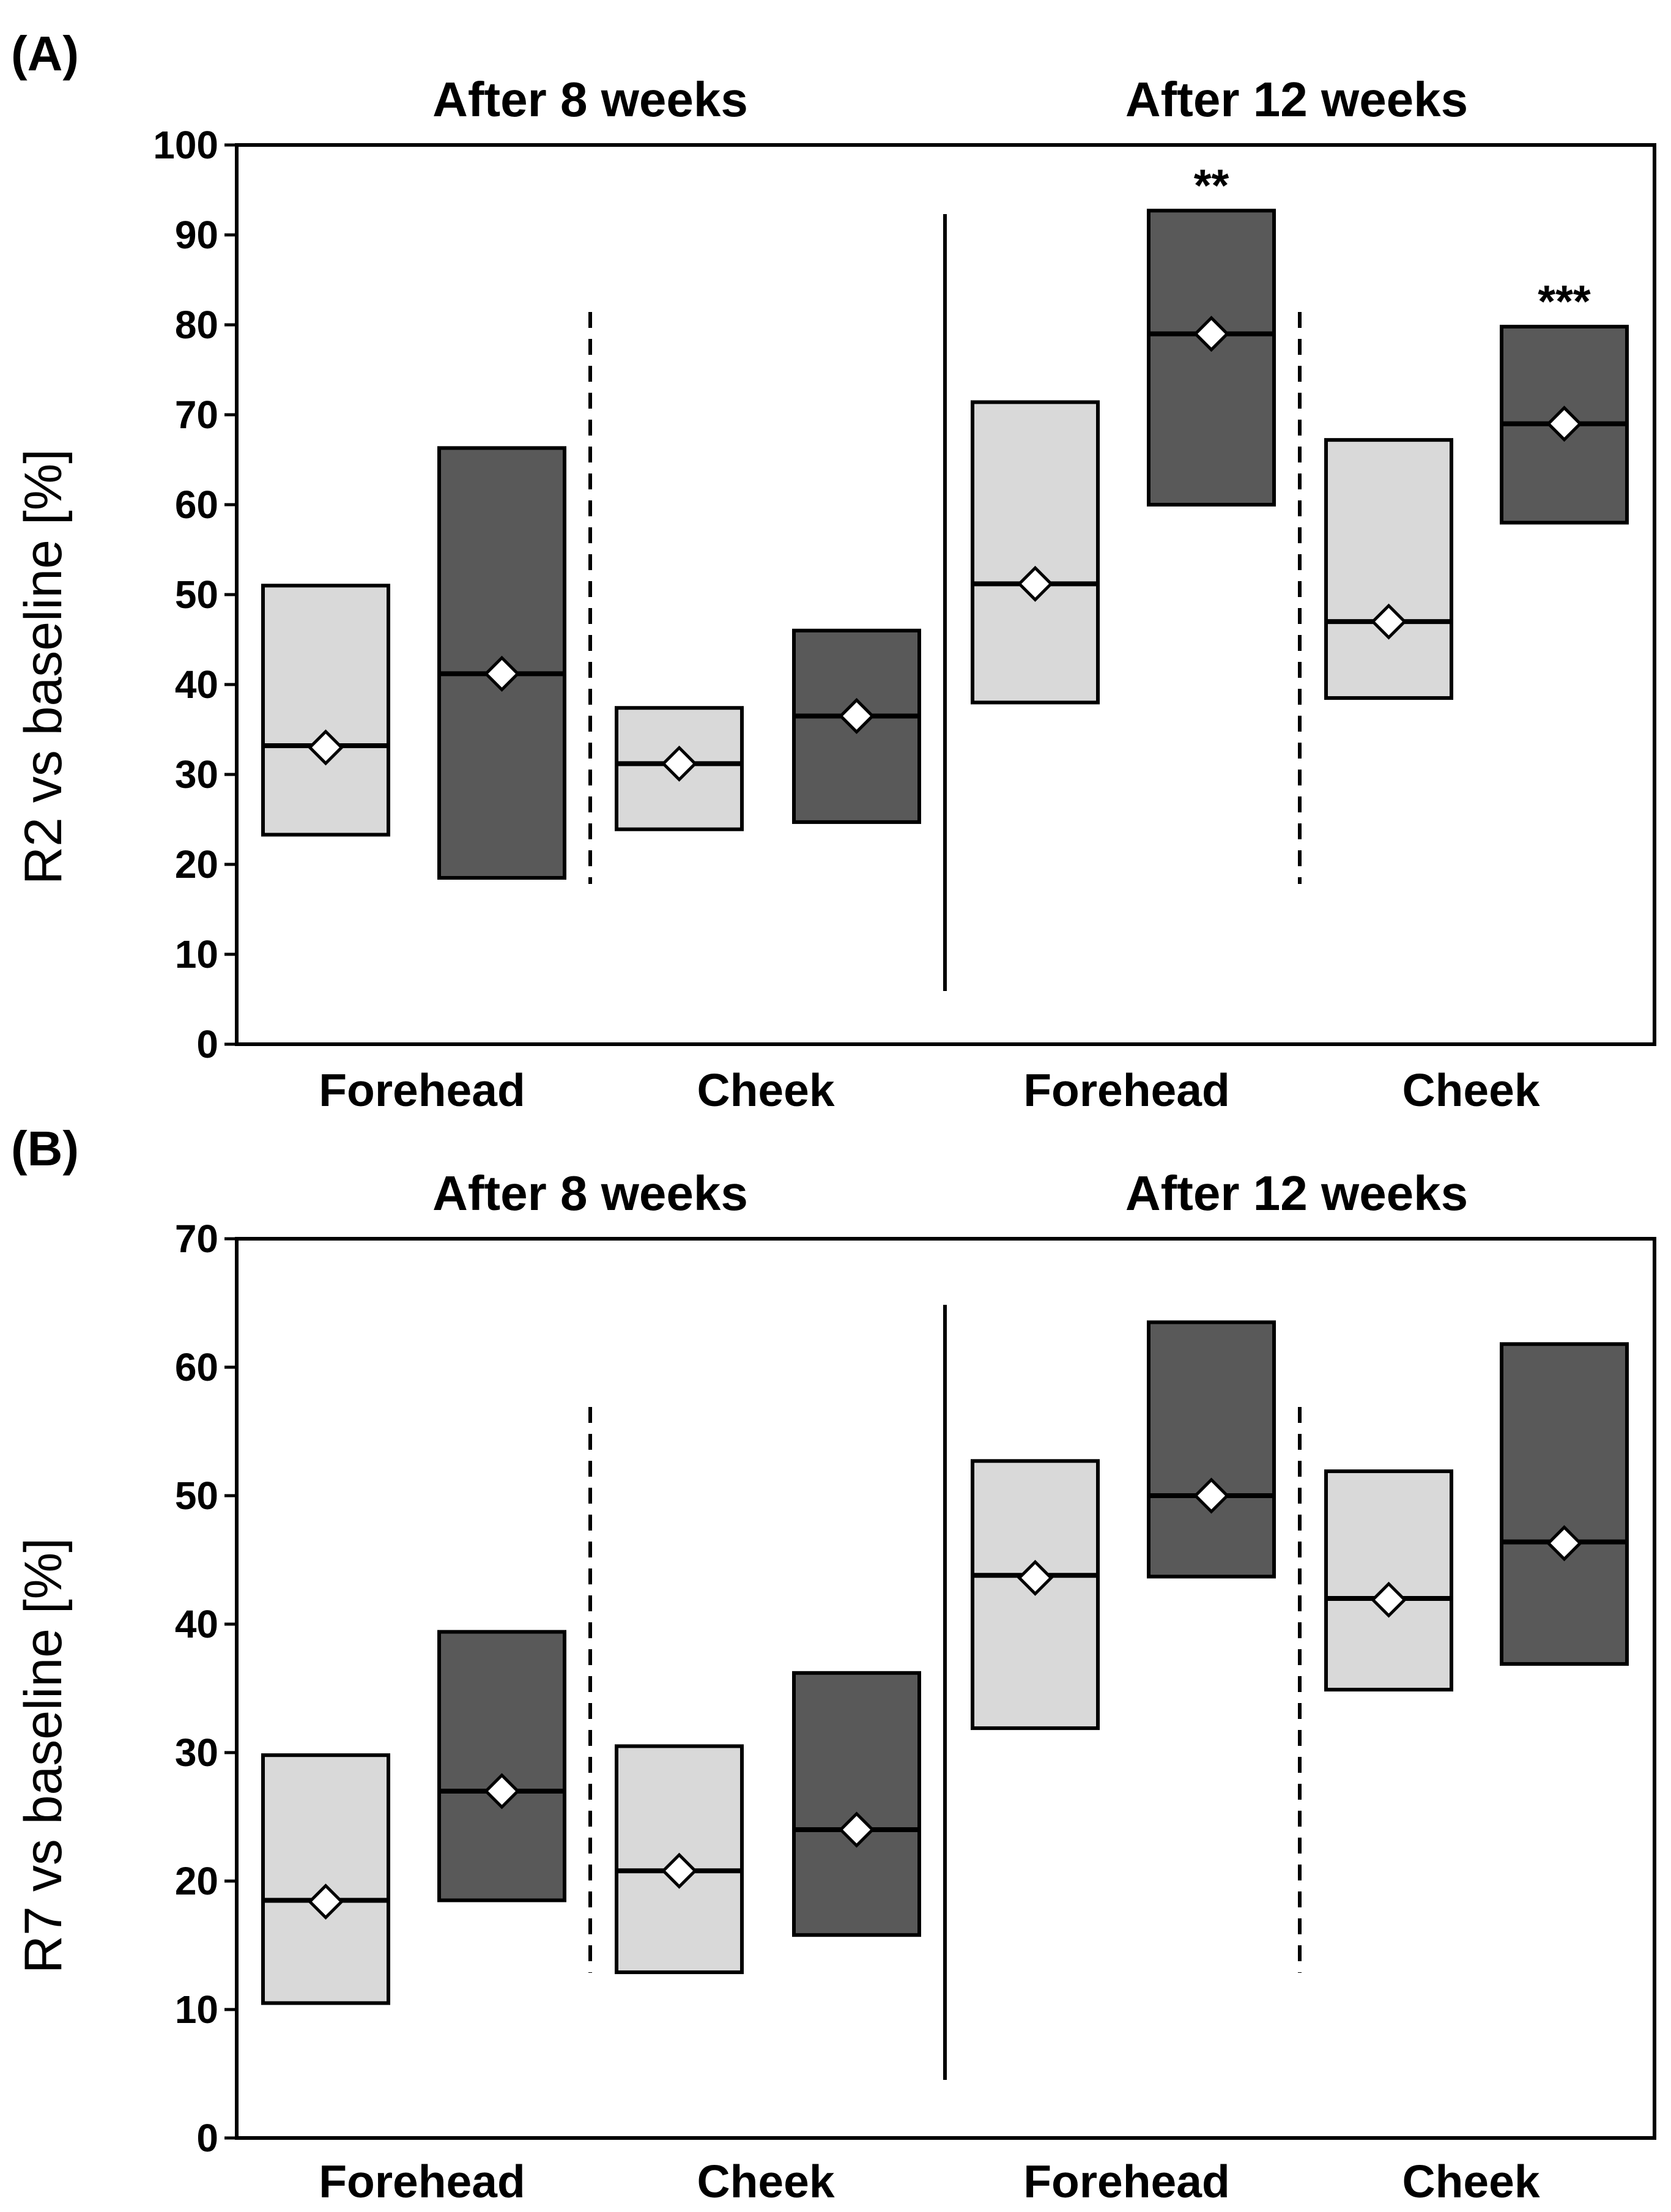 The image size is (1671, 2212). I want to click on y-ticks: 0 10 20 30 40 50 60 70 80 90 100, so click(195, 594).